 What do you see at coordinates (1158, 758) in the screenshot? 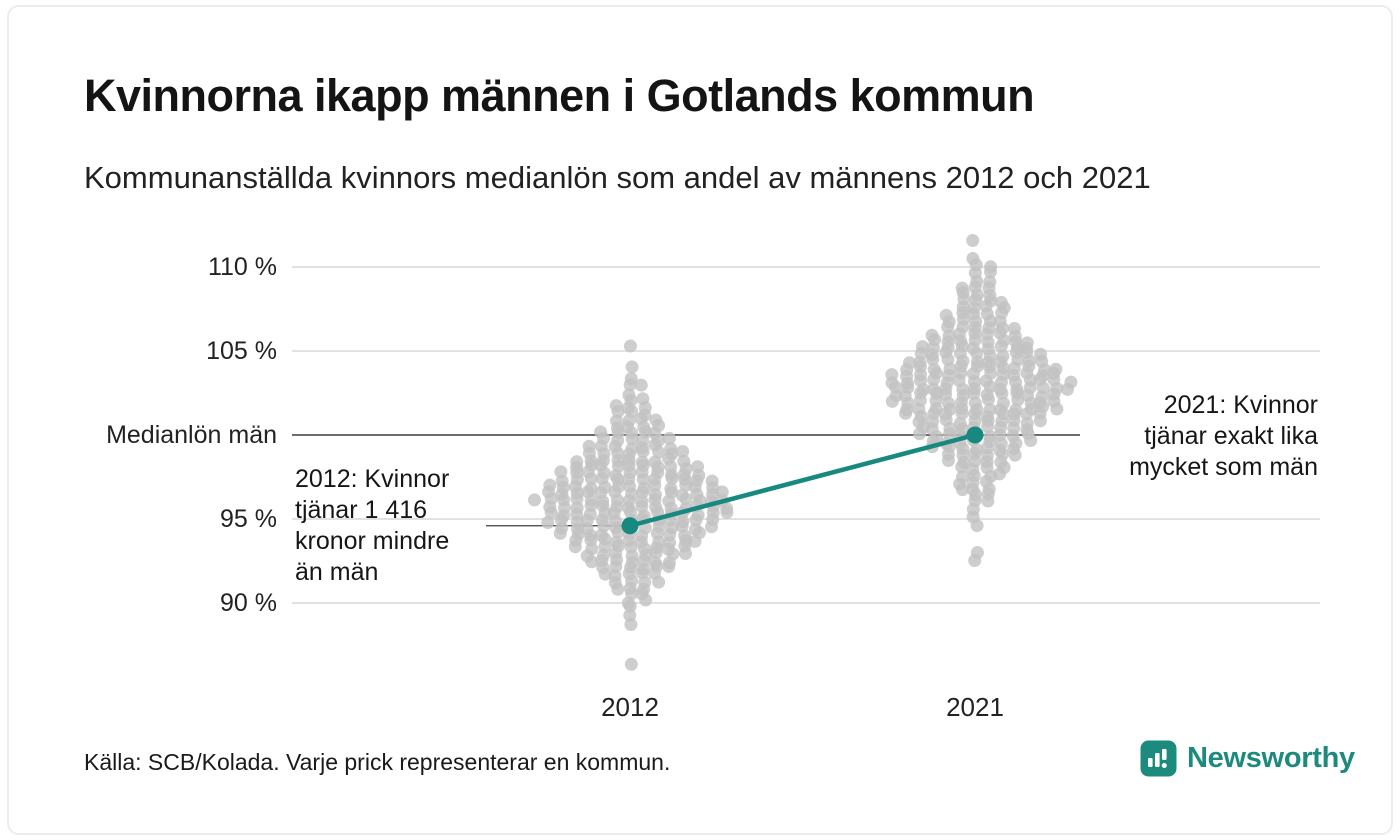
I see `newsworthy-icon` at bounding box center [1158, 758].